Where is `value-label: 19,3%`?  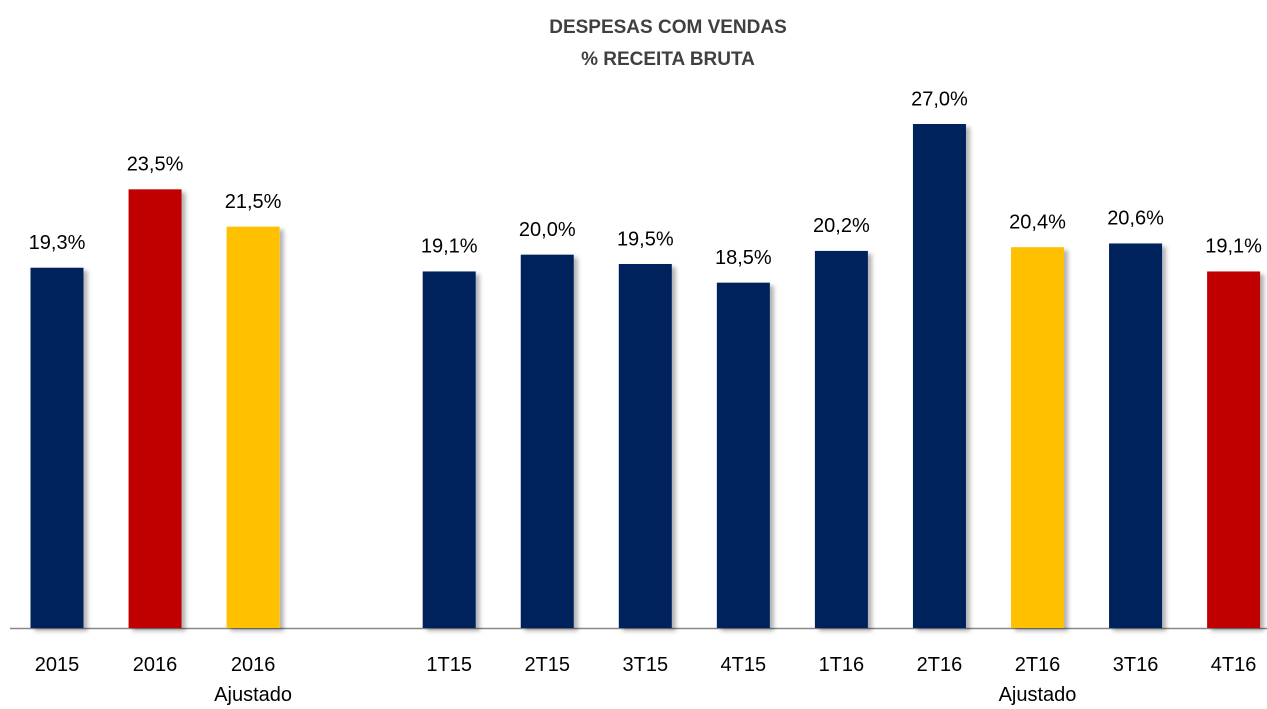
value-label: 19,3% is located at coordinates (57, 243).